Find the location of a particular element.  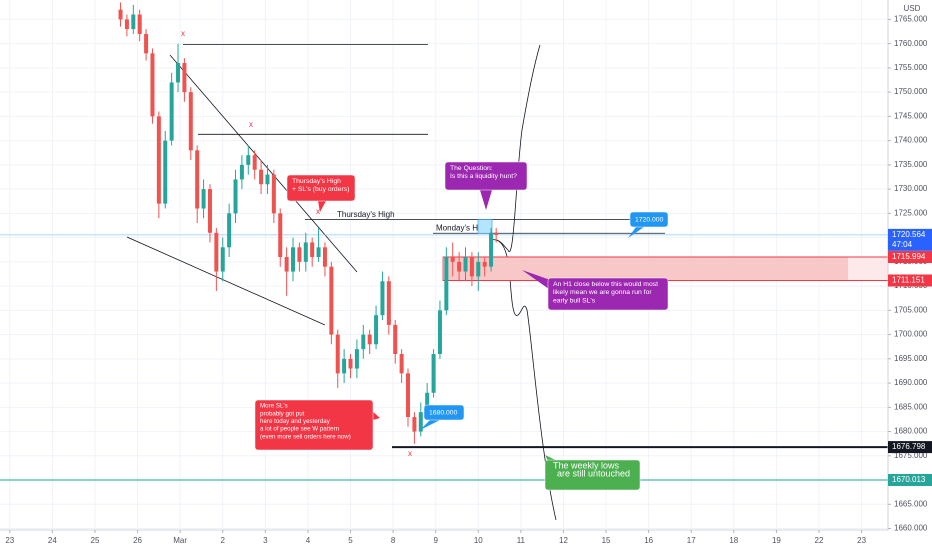

callout-text: here today and yesterday is located at coordinates (295, 421).